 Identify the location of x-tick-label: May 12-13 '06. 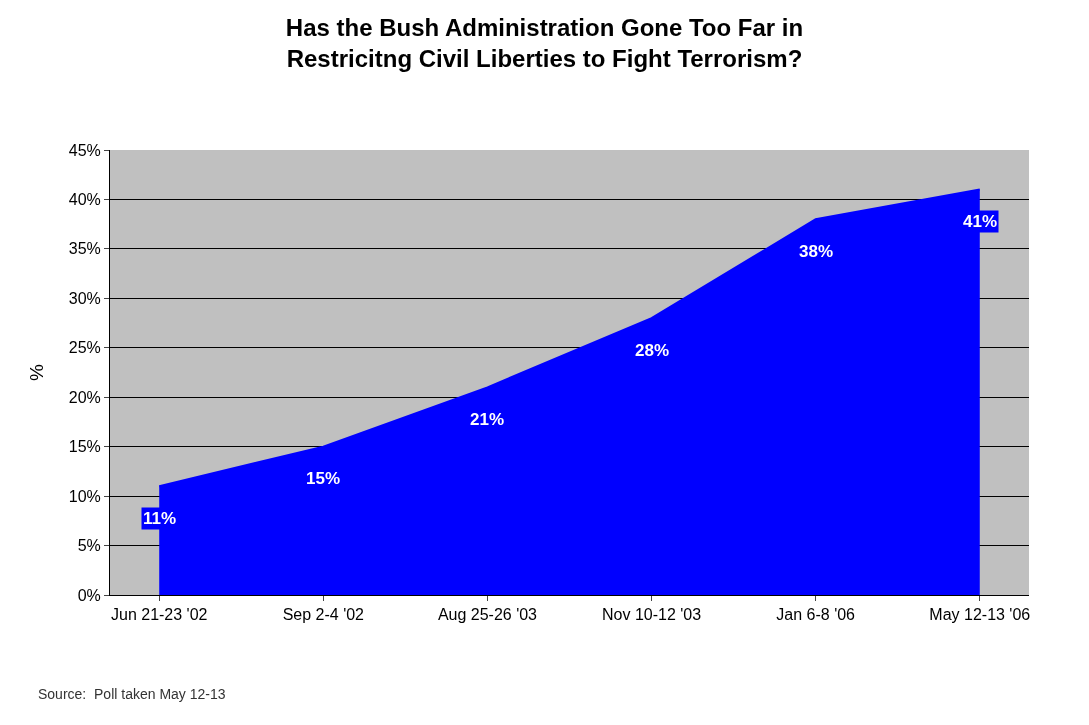
(980, 615).